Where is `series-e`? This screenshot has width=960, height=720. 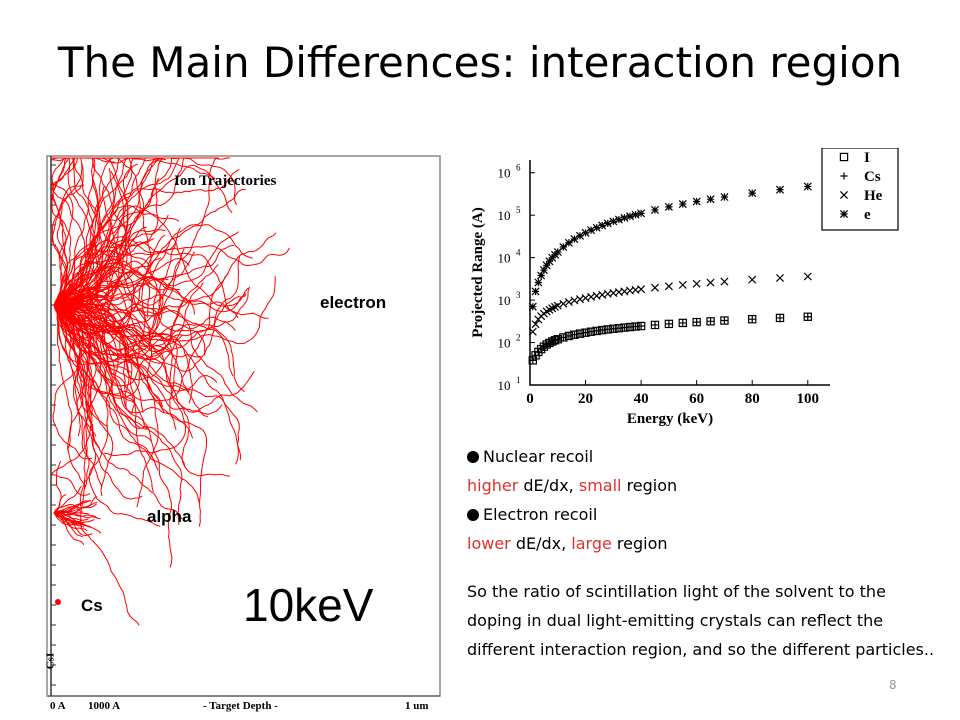
series-e is located at coordinates (670, 246).